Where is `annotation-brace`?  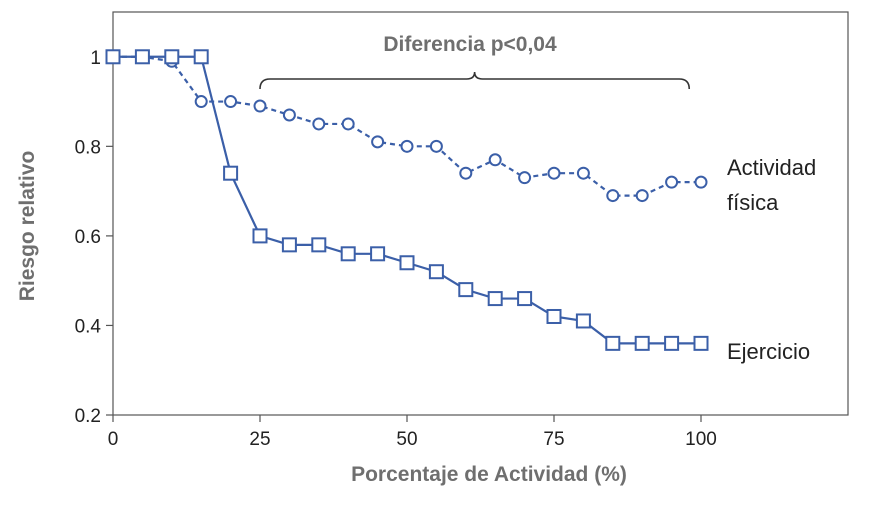
annotation-brace is located at coordinates (475, 80).